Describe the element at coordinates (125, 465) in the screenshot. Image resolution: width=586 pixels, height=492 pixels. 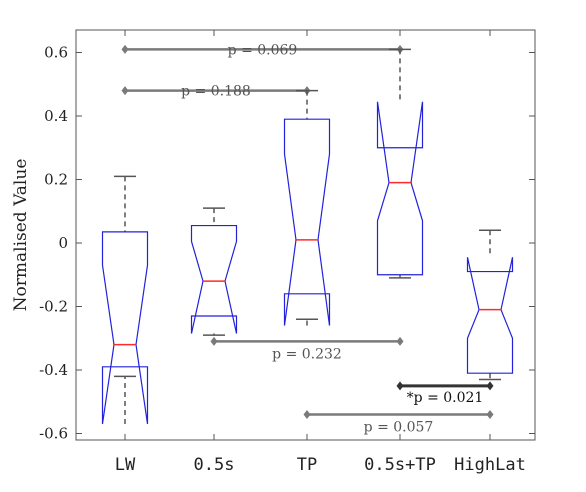
I see `x-tick-label: LW` at that location.